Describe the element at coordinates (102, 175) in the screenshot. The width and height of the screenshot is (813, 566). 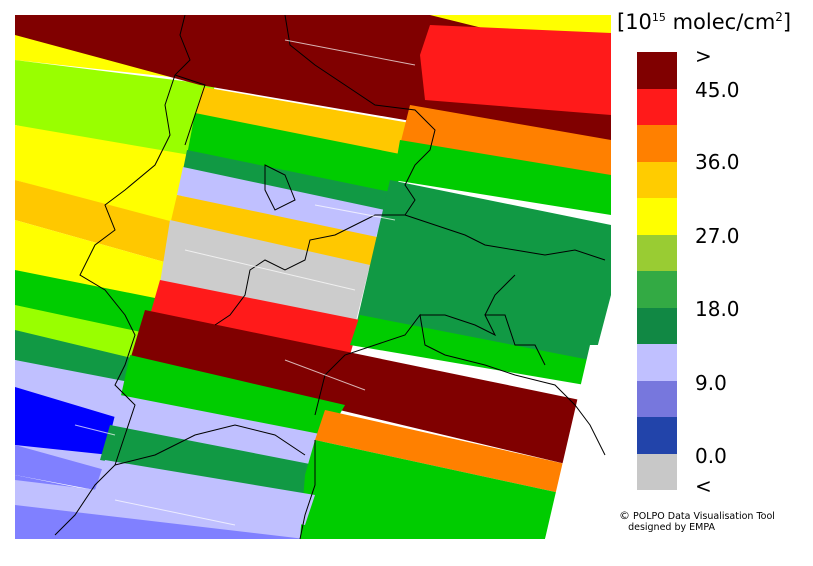
I see `swath-yellow-mid` at that location.